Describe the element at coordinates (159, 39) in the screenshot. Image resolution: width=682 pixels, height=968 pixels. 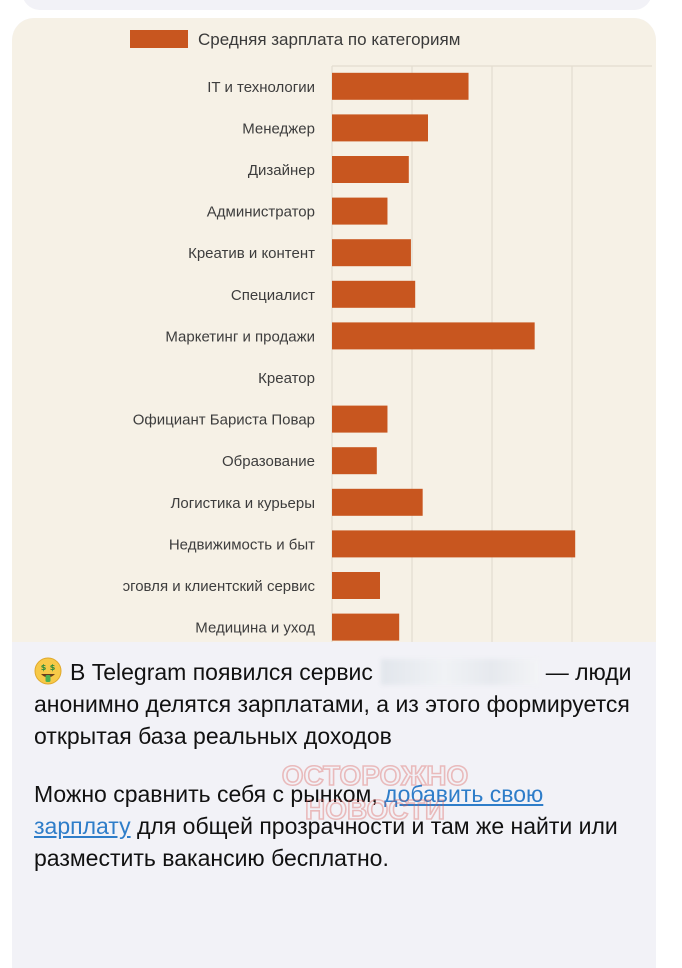
I see `legend-swatch` at that location.